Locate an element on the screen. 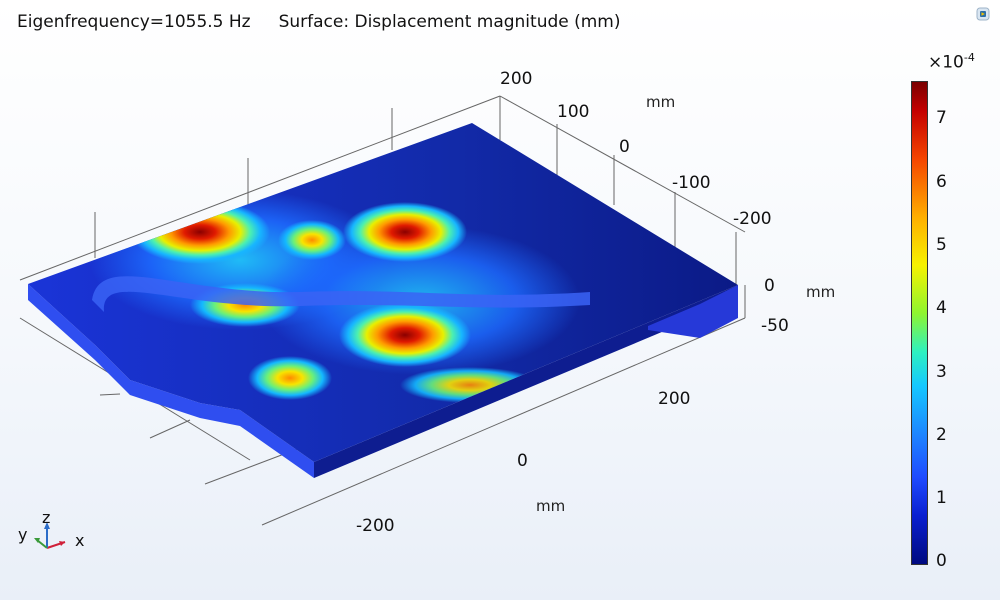  colorbar-tick-7: 7 is located at coordinates (941, 118).